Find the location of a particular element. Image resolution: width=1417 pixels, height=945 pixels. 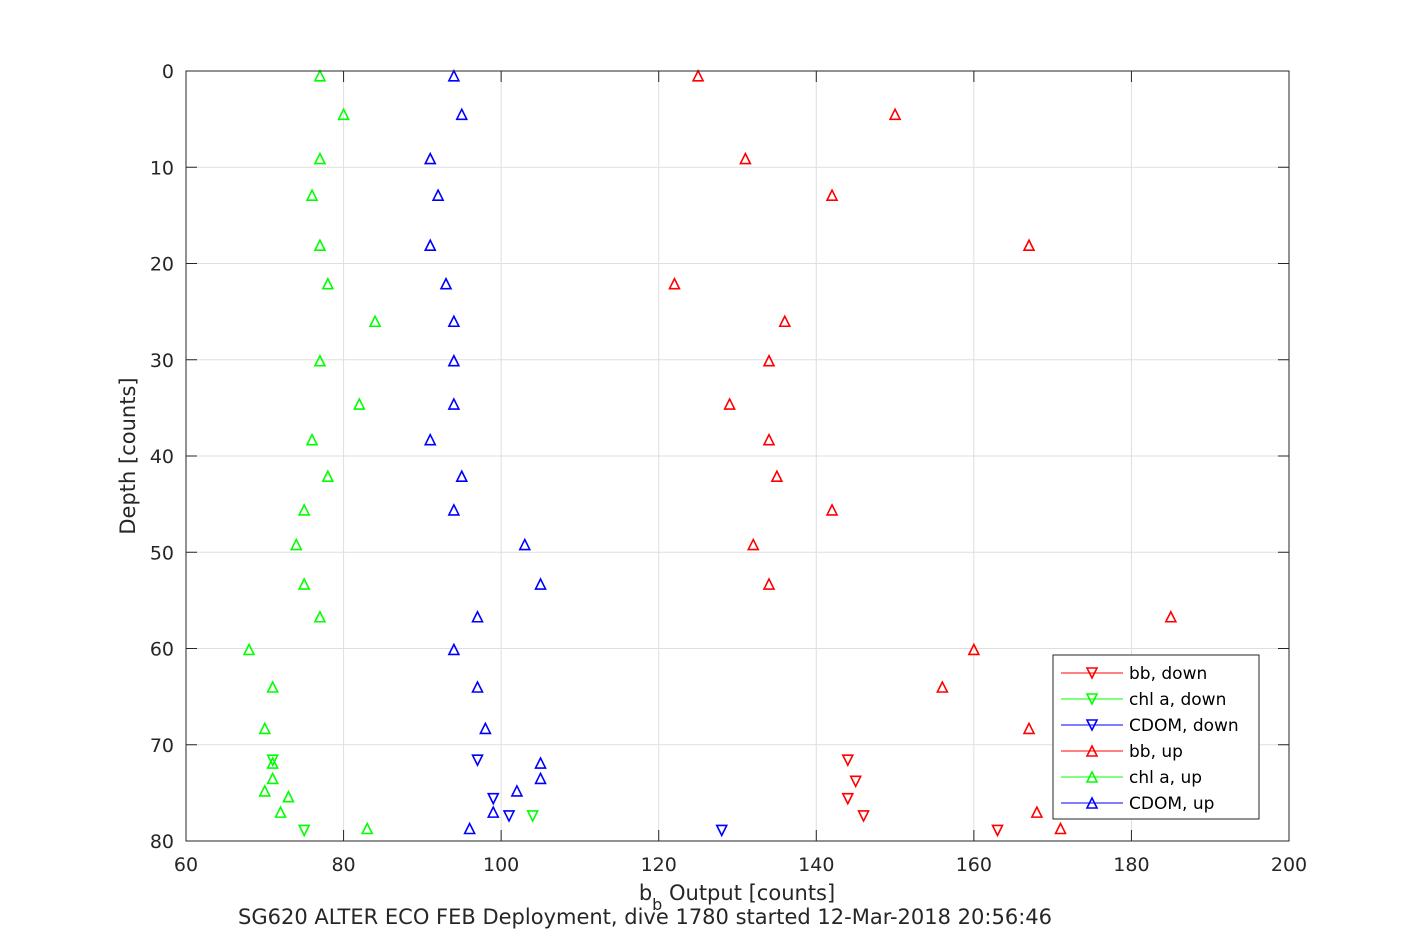

x-axis-label-rest: Output [counts] is located at coordinates (748, 893).